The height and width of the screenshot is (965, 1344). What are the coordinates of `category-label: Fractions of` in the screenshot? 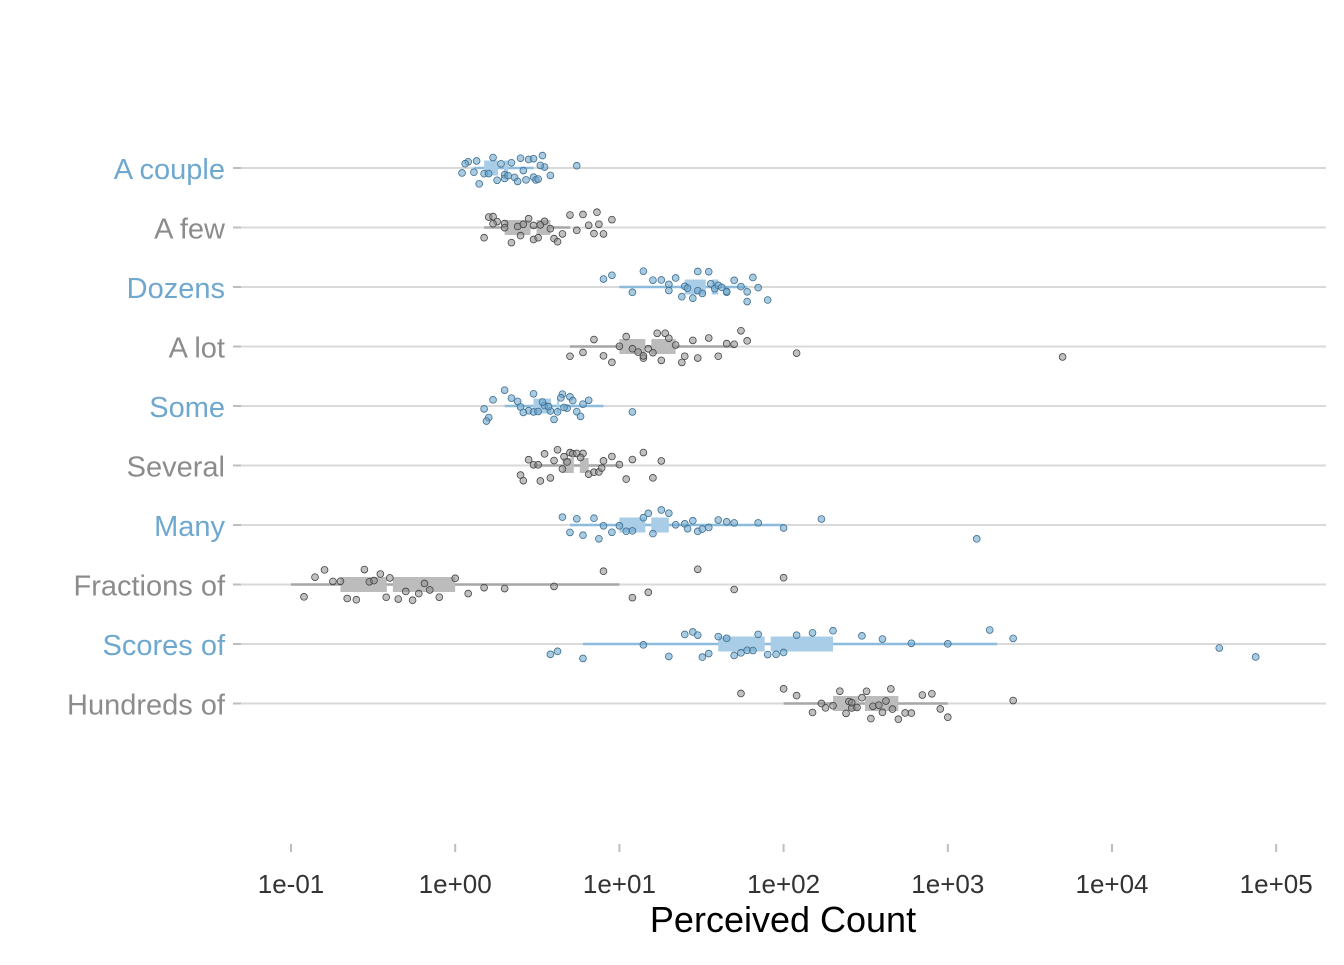 It's located at (150, 587).